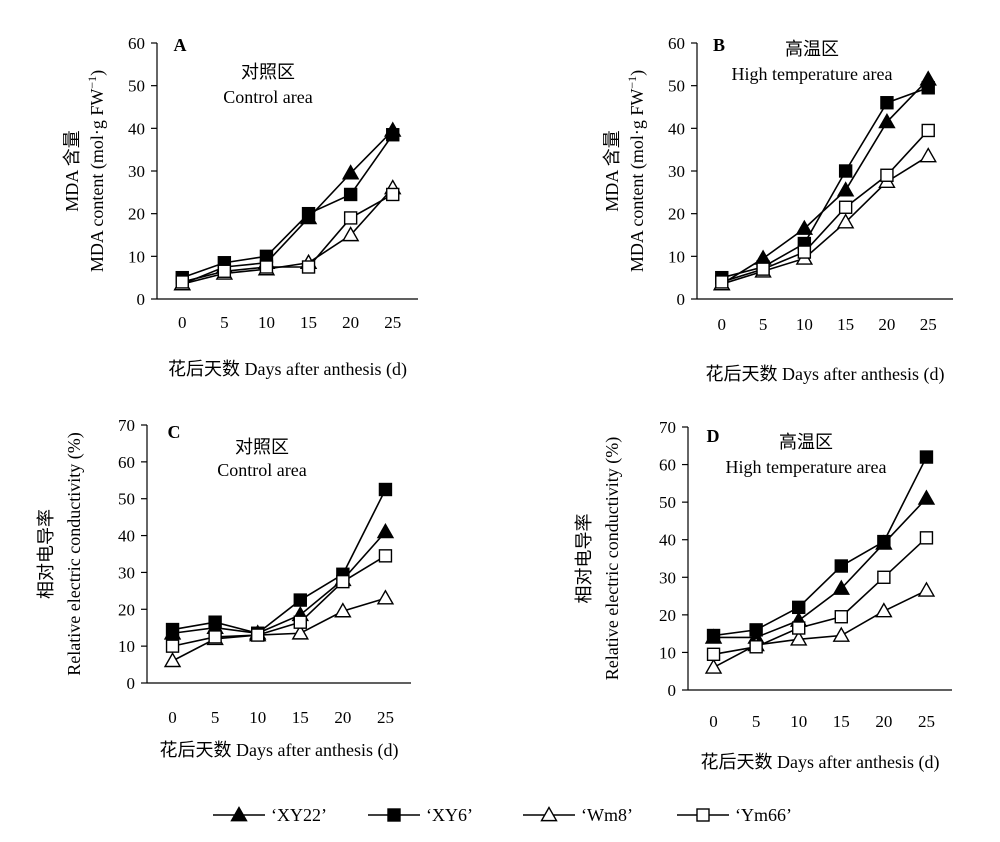 This screenshot has width=1000, height=842. What do you see at coordinates (820, 762) in the screenshot?
I see `x-axis-label: 花后天数 Days after anthesis (d)` at bounding box center [820, 762].